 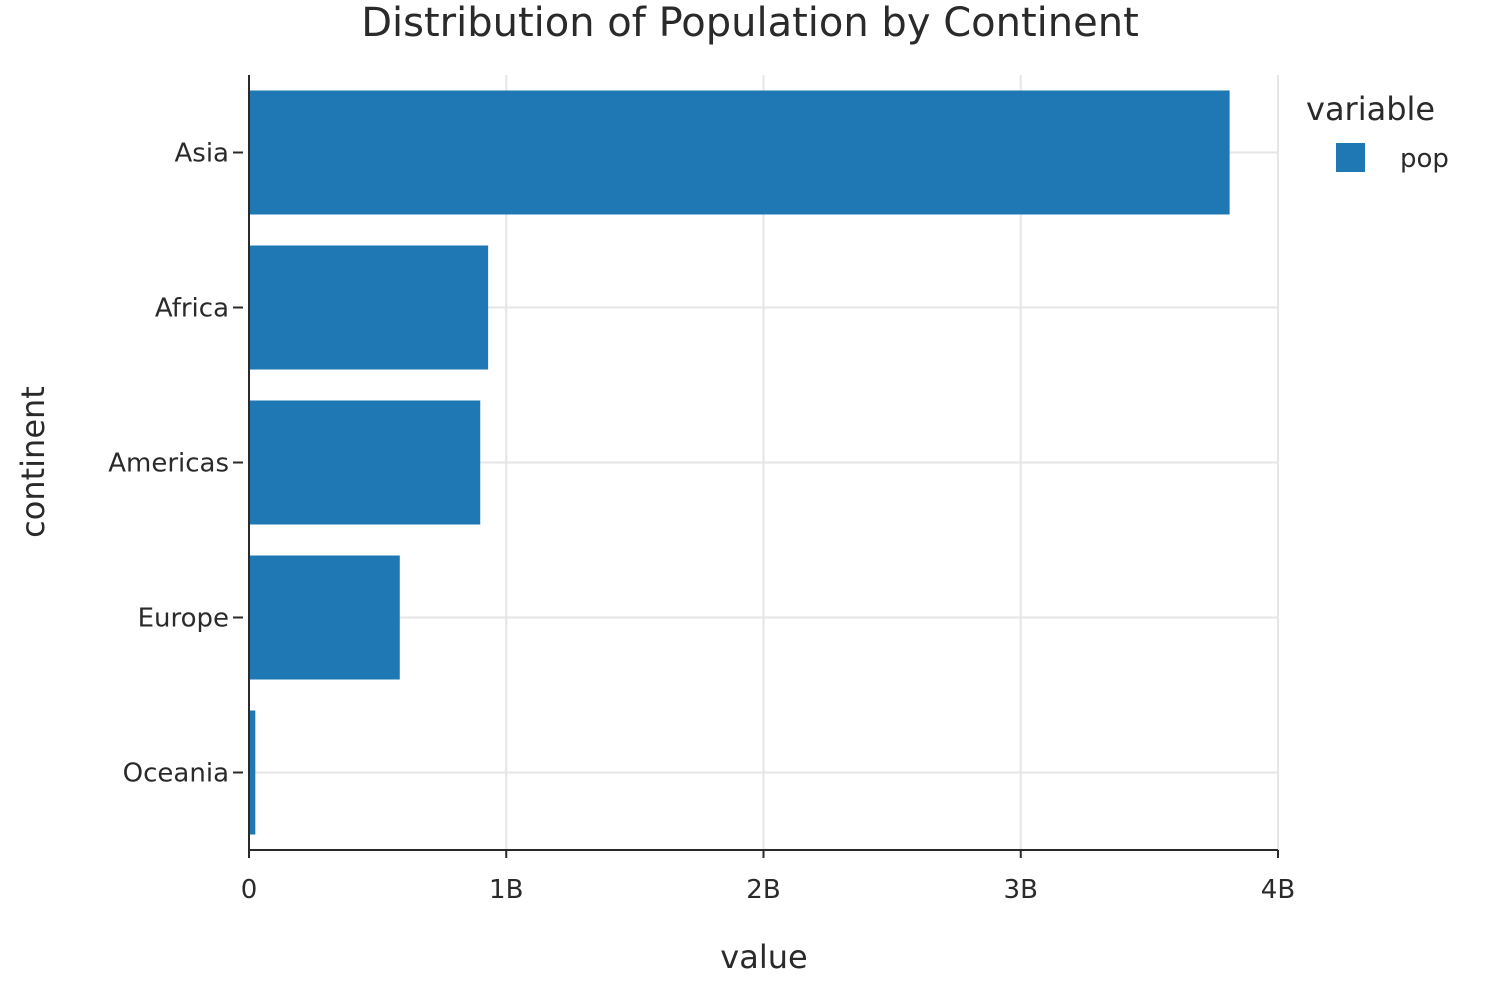 What do you see at coordinates (1377, 132) in the screenshot?
I see `legend: variable pop` at bounding box center [1377, 132].